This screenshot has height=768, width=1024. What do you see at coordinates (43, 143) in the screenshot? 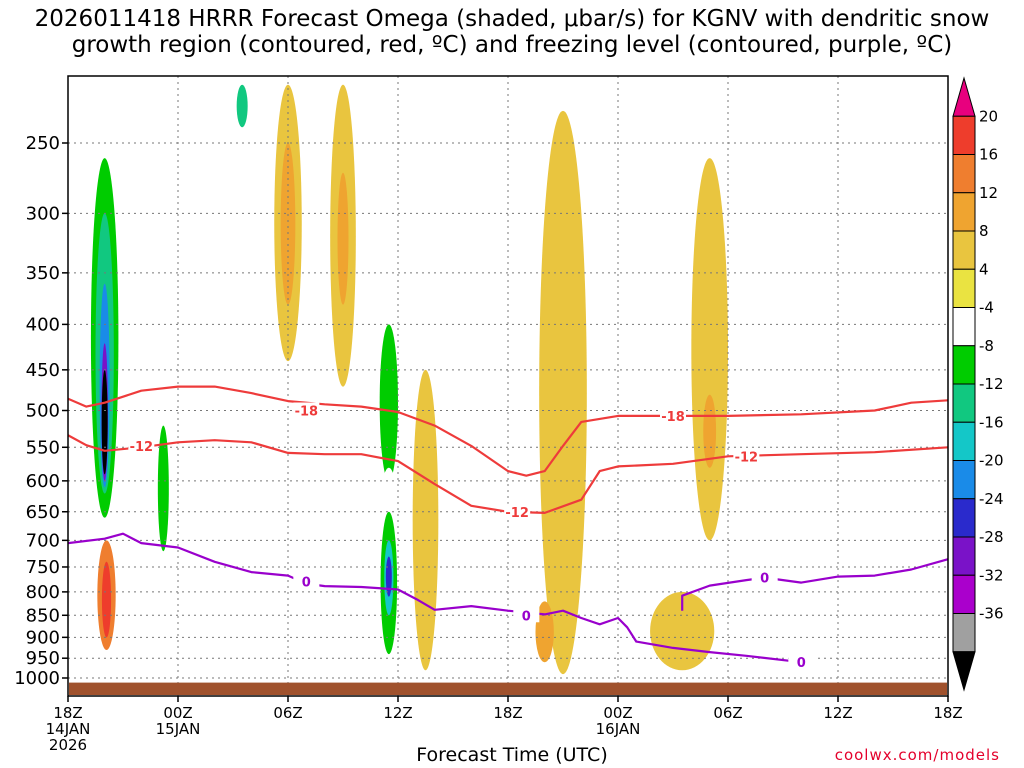
I see `y-tick-label-250: 250` at bounding box center [43, 143].